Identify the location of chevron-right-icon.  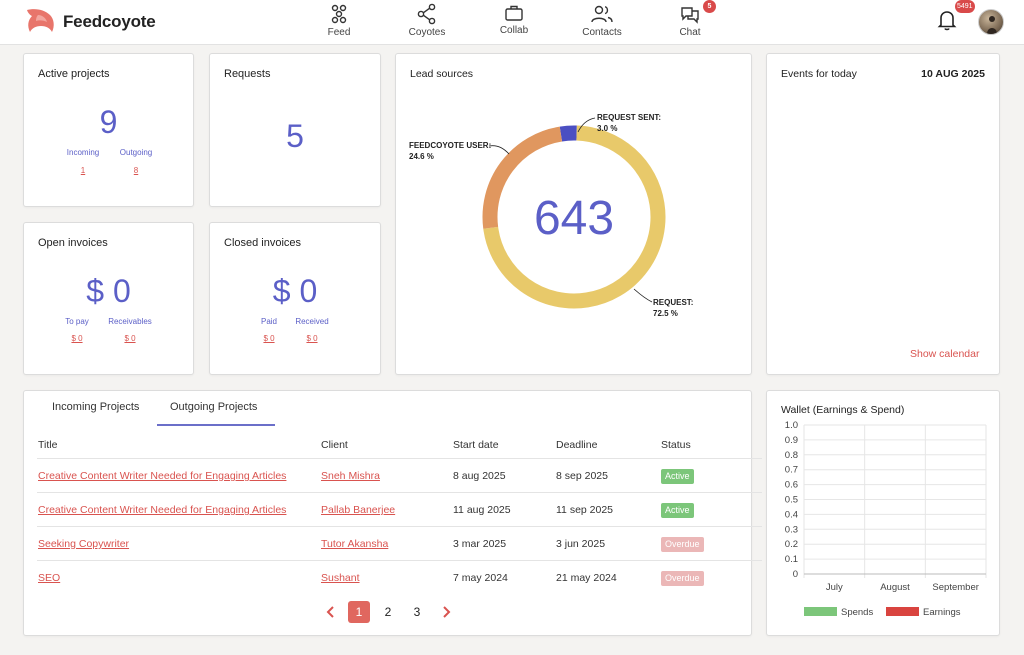
(446, 612).